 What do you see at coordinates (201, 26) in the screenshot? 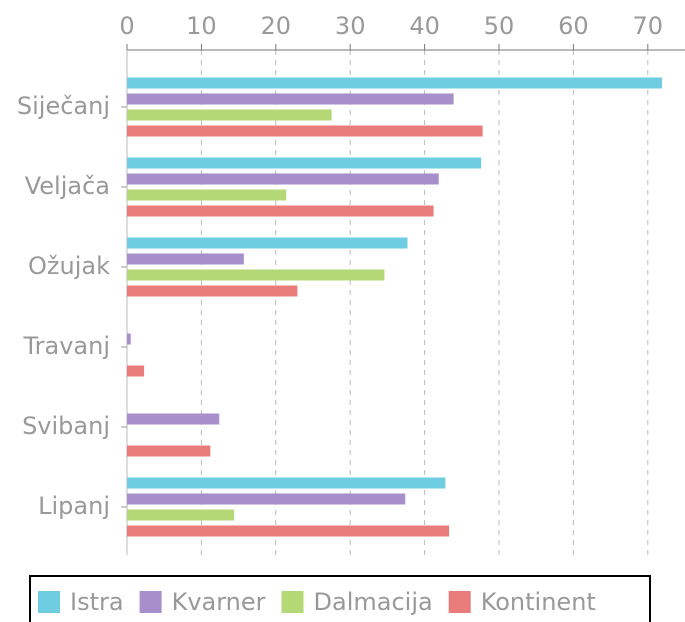
I see `x-tick-label: 10` at bounding box center [201, 26].